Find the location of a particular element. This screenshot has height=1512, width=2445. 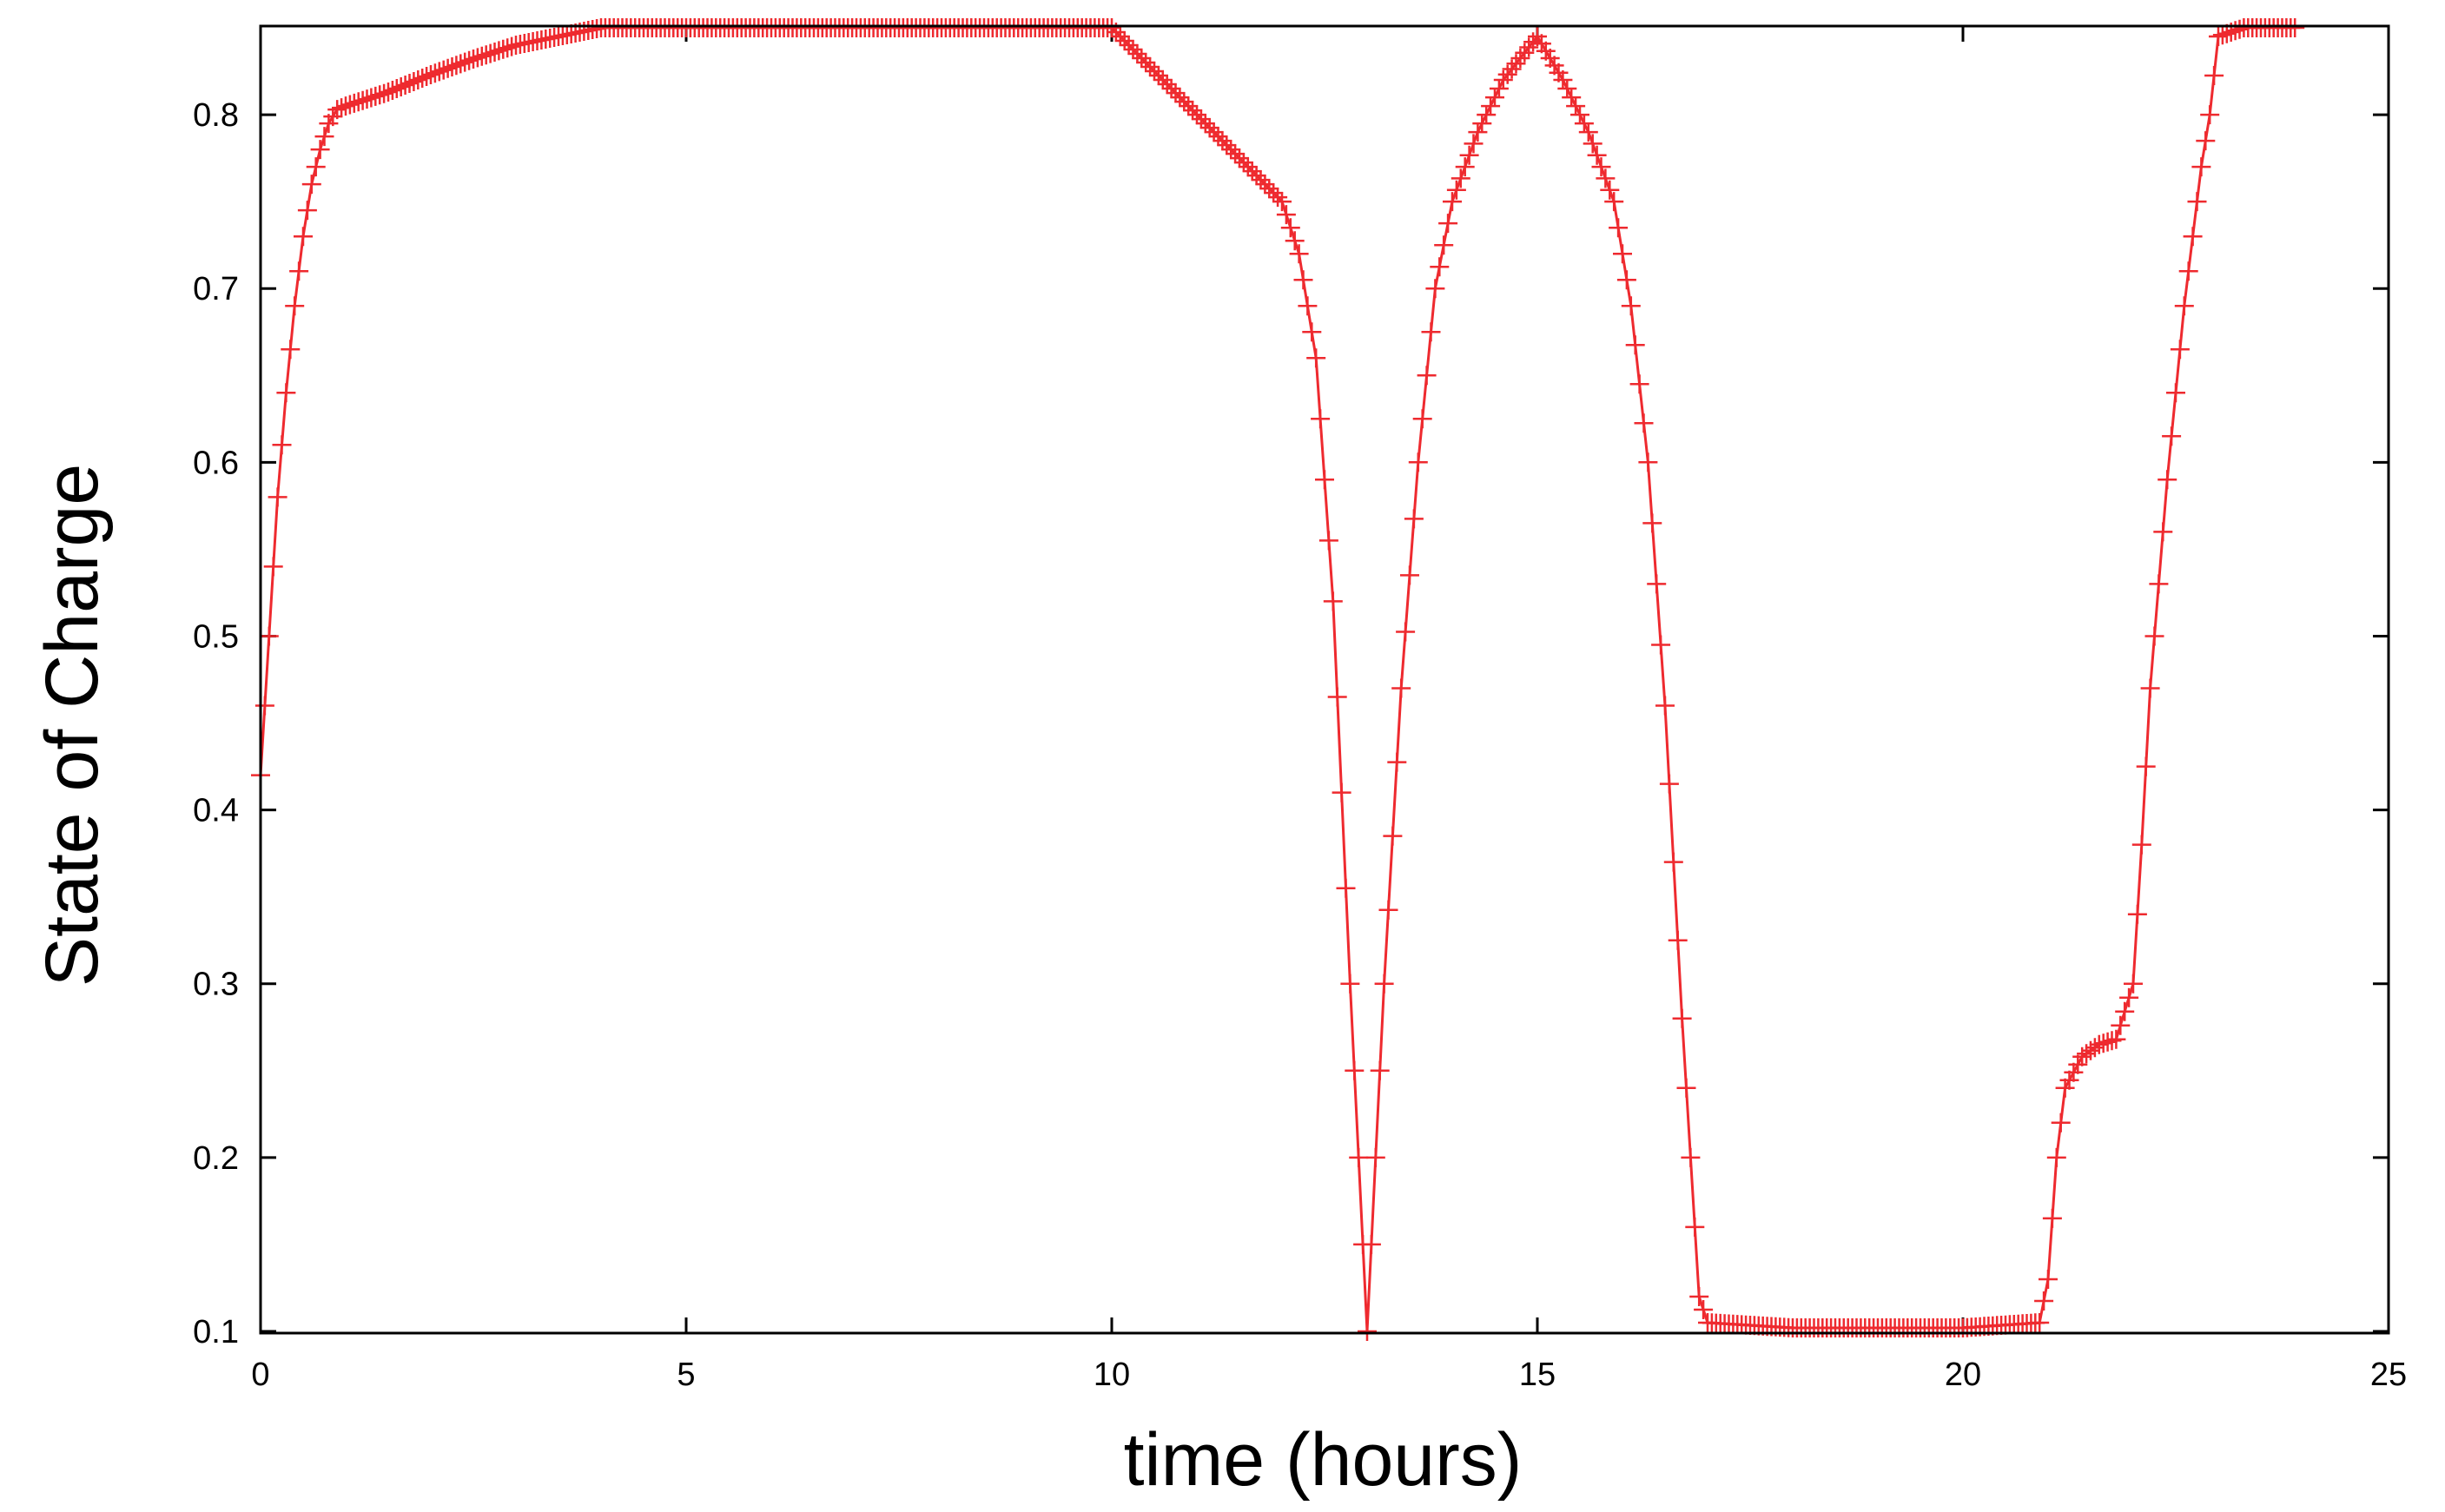

x-tick-label: 0 is located at coordinates (260, 1375).